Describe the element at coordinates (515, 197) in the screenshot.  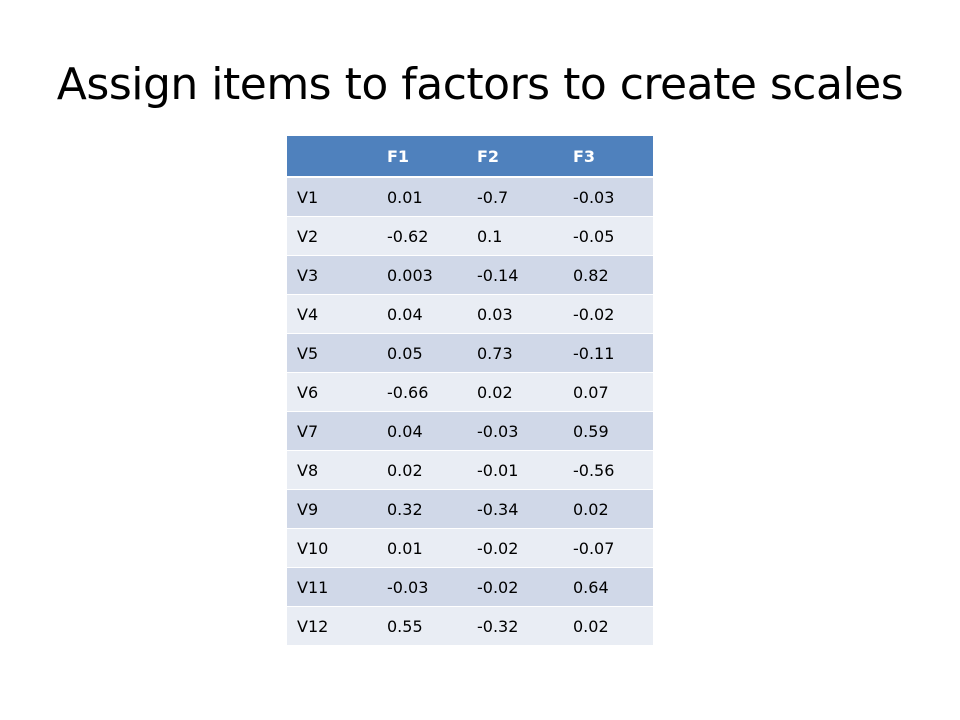
I see `f2-cell: -0.7` at that location.